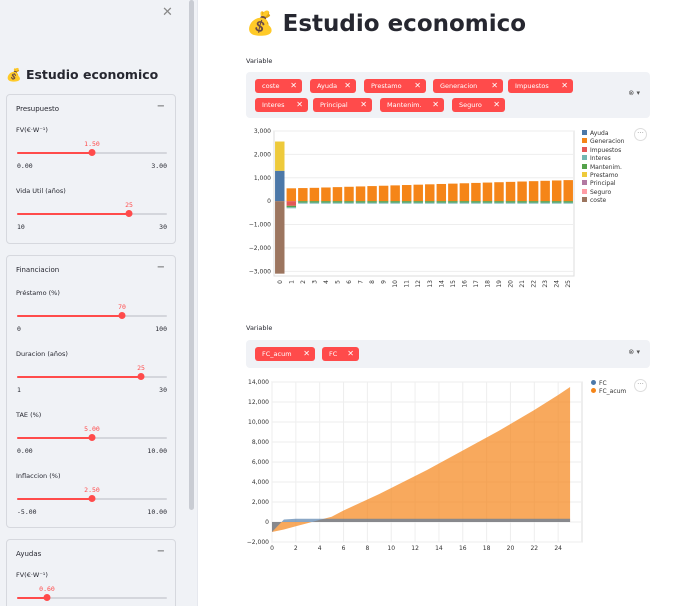  I want to click on y-tick-label: 3,000, so click(262, 131).